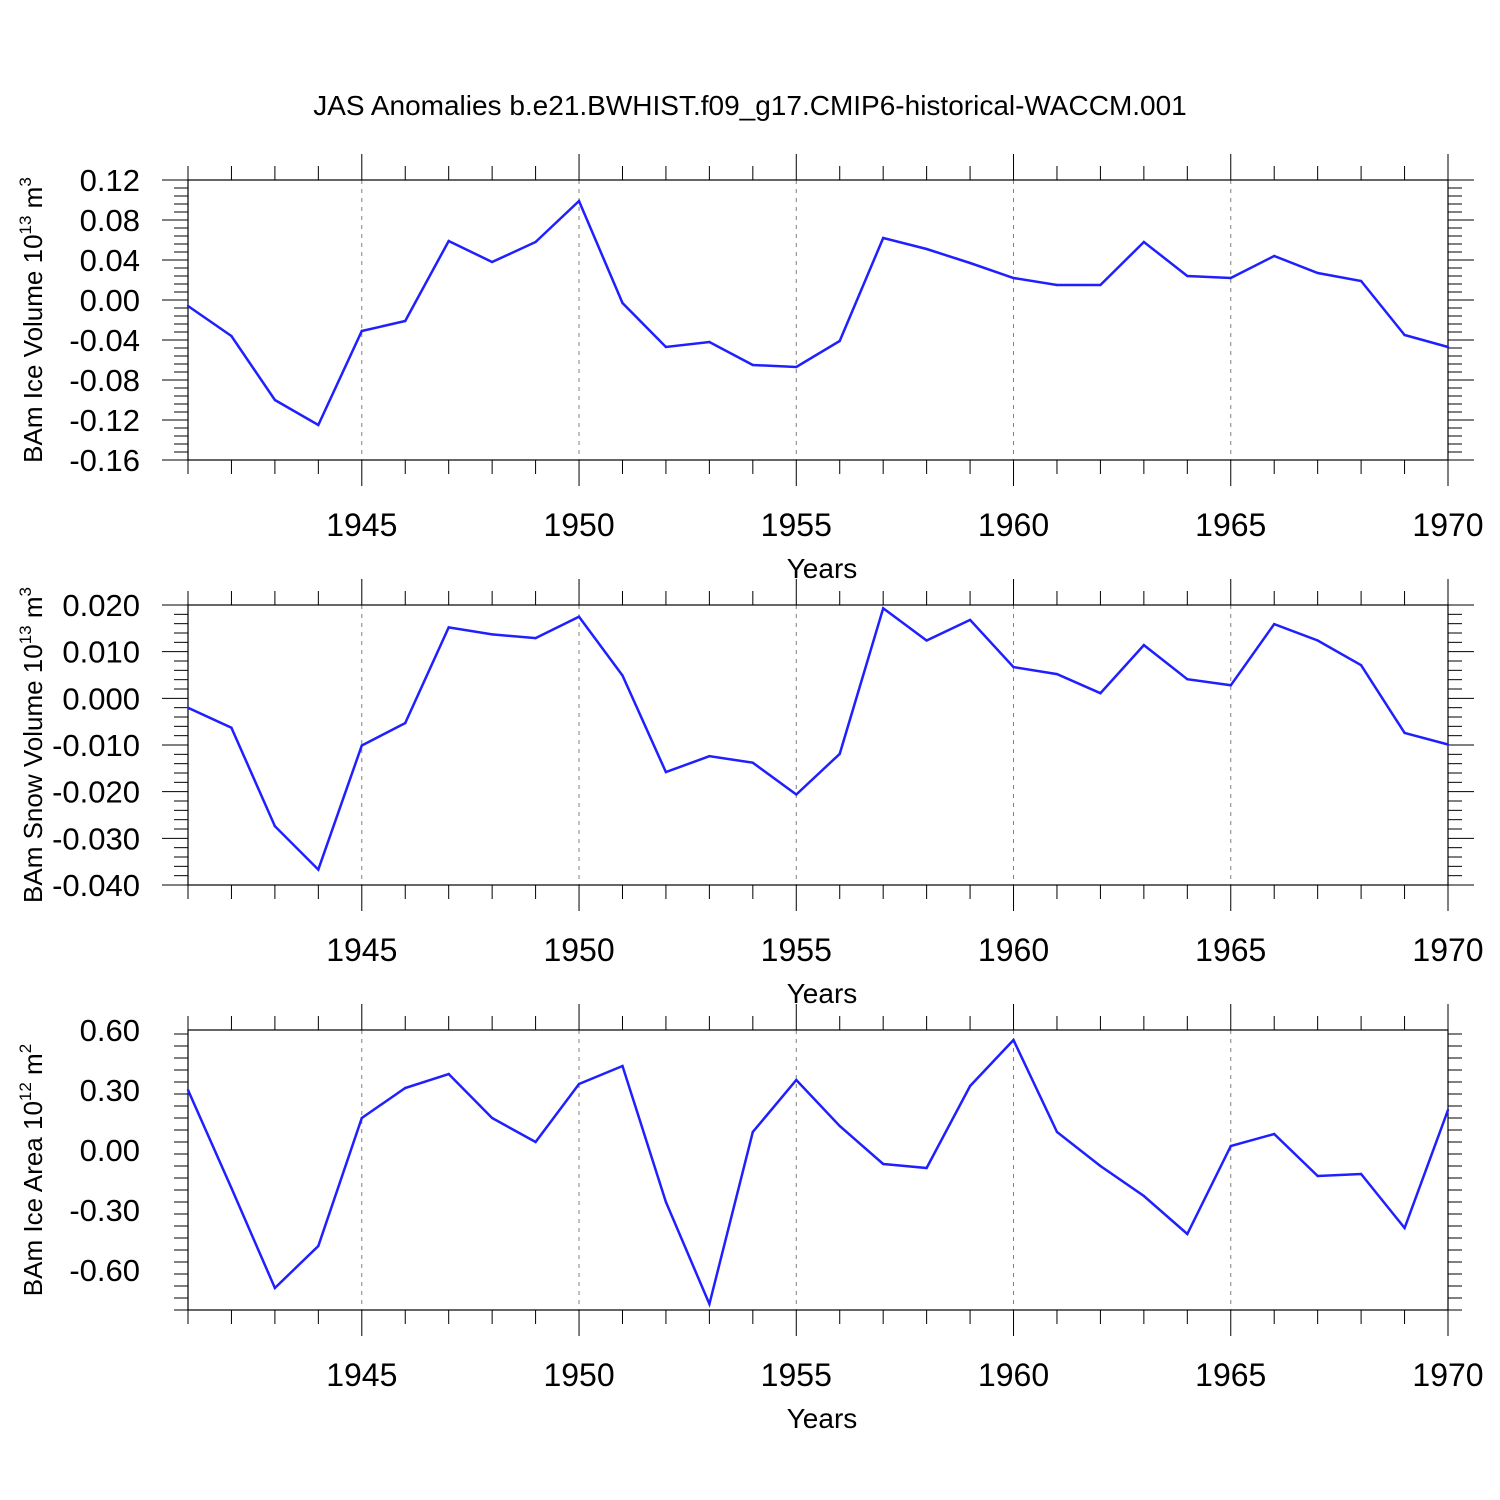  I want to click on y-tick-label: 0.020, so click(101, 605).